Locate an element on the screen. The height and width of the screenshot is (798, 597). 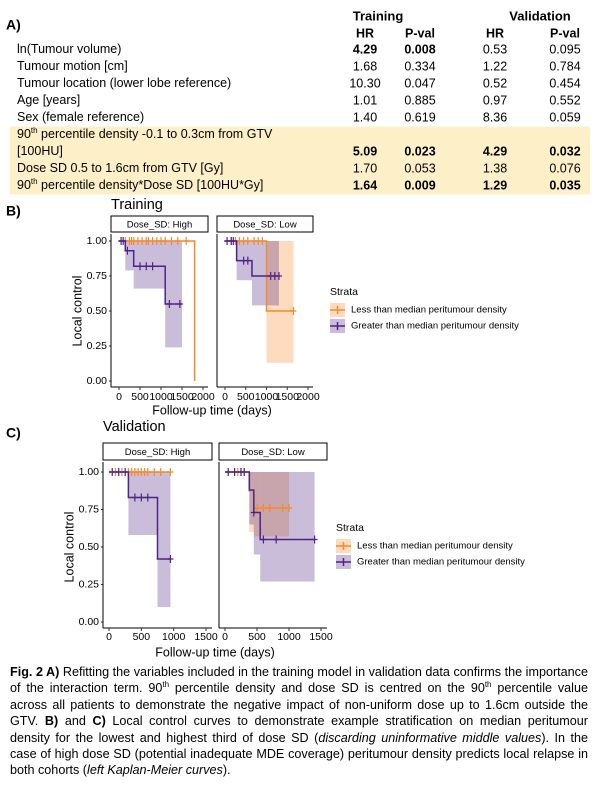
group-header: Training is located at coordinates (378, 15).